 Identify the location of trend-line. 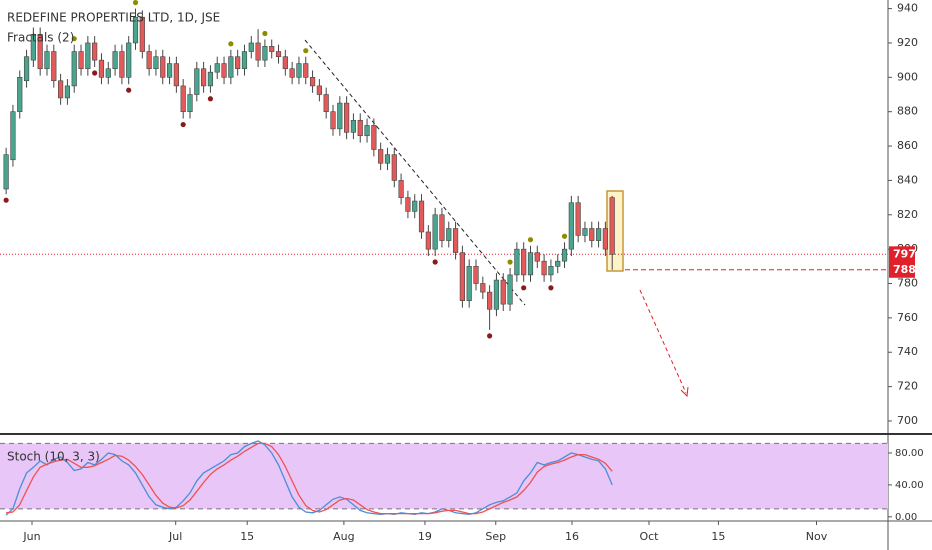
(415, 172).